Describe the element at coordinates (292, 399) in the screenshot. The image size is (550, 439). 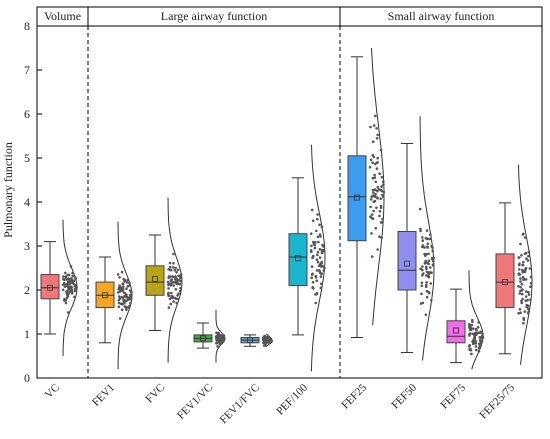
I see `x-tick-label: PEF/100` at that location.